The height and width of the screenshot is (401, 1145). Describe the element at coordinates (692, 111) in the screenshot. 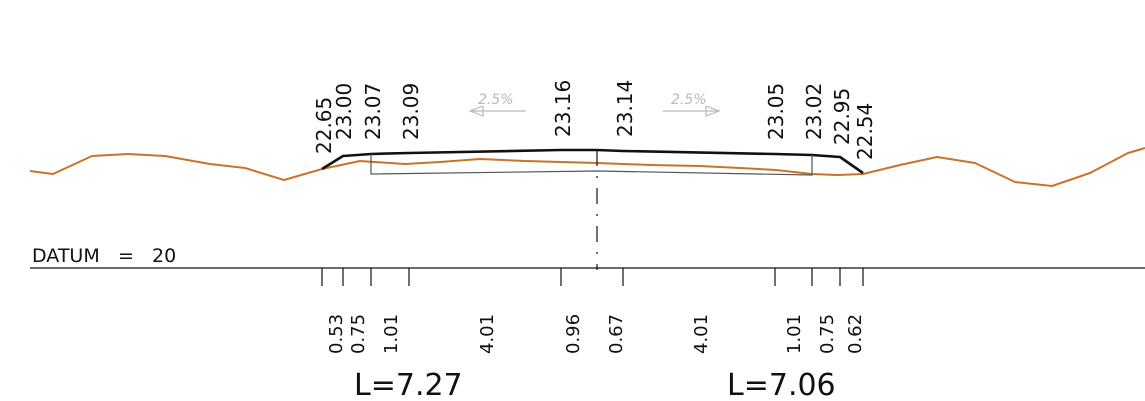

I see `right-crossfall-arrow` at that location.